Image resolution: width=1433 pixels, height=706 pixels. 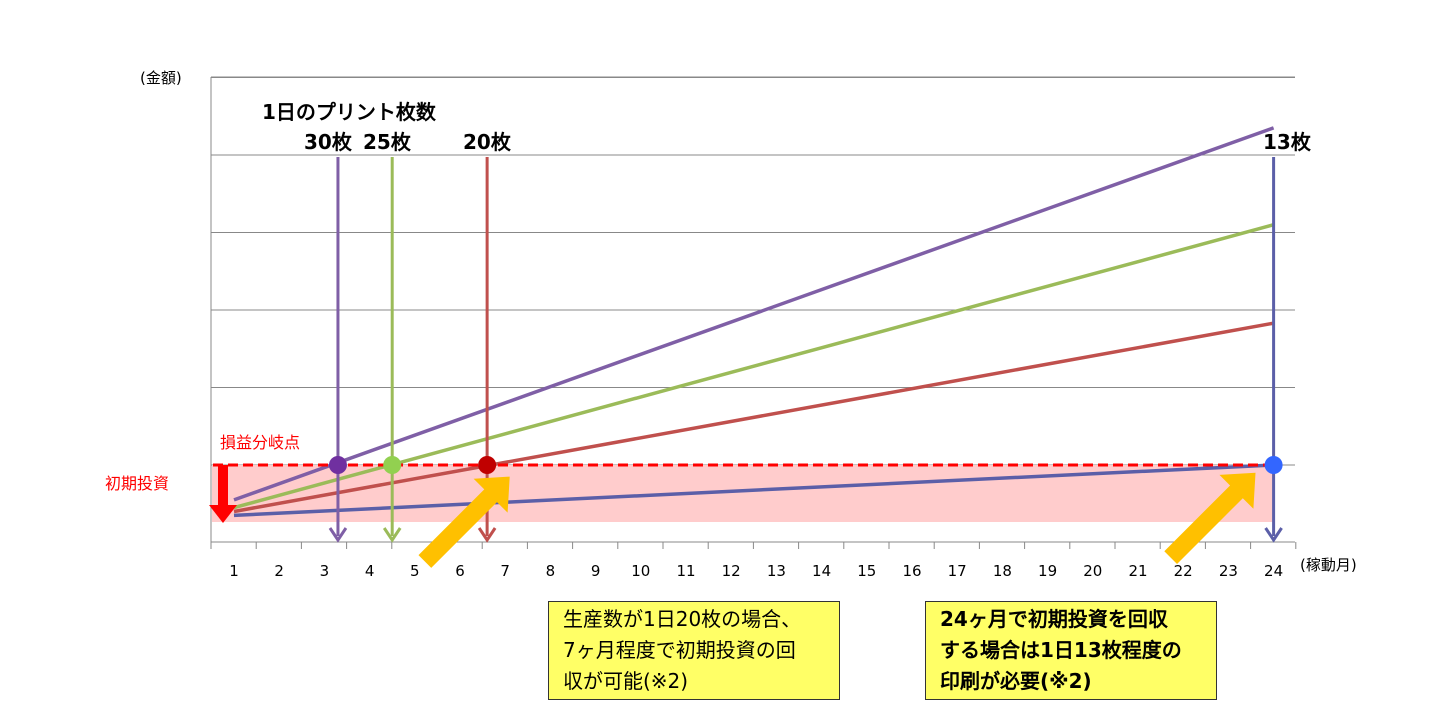 What do you see at coordinates (1137, 571) in the screenshot?
I see `x-tick-label: 21` at bounding box center [1137, 571].